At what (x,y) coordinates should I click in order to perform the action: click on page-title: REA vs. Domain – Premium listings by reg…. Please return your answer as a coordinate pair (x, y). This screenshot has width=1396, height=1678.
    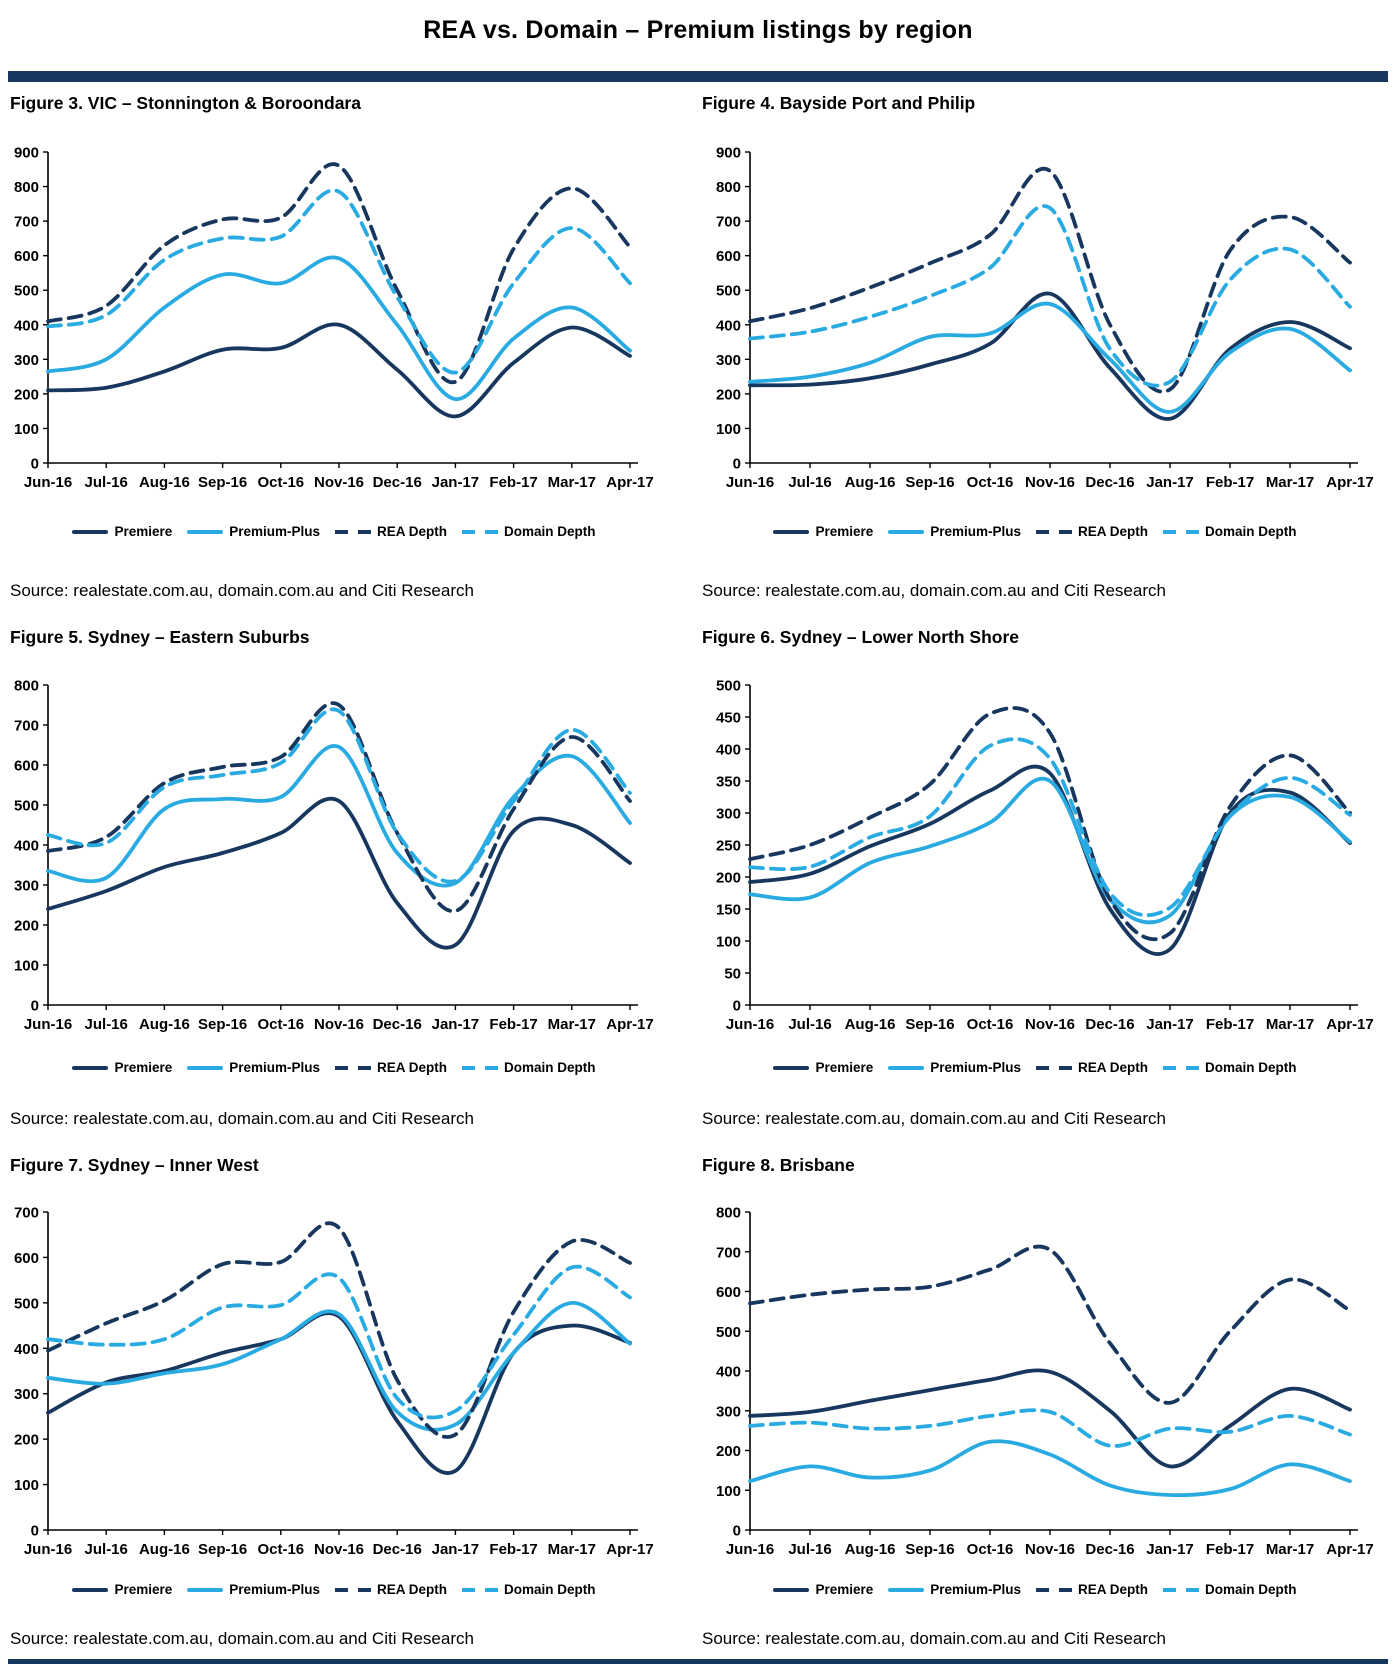
    Looking at the image, I should click on (698, 30).